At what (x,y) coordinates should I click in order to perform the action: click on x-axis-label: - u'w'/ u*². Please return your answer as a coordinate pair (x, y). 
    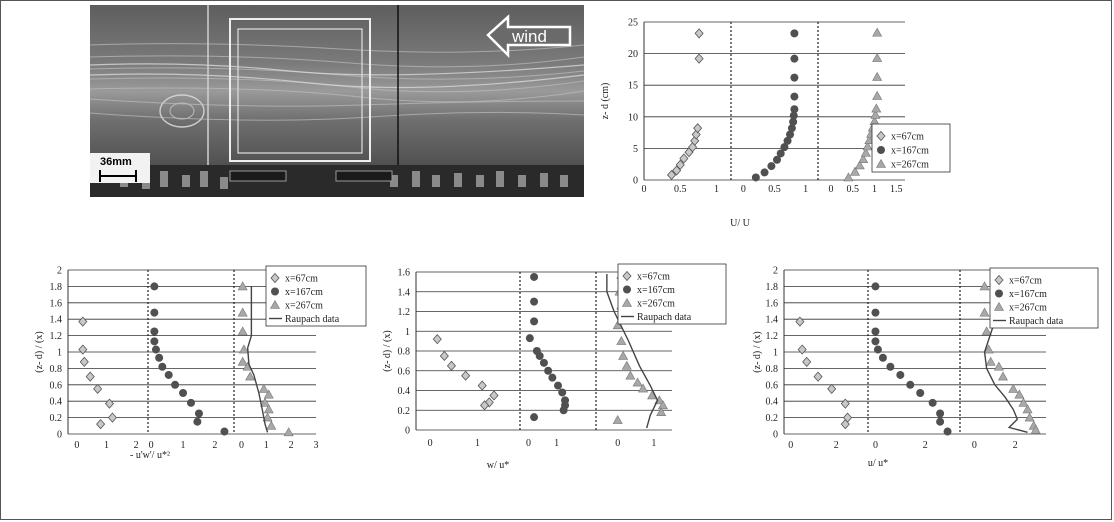
    Looking at the image, I should click on (150, 455).